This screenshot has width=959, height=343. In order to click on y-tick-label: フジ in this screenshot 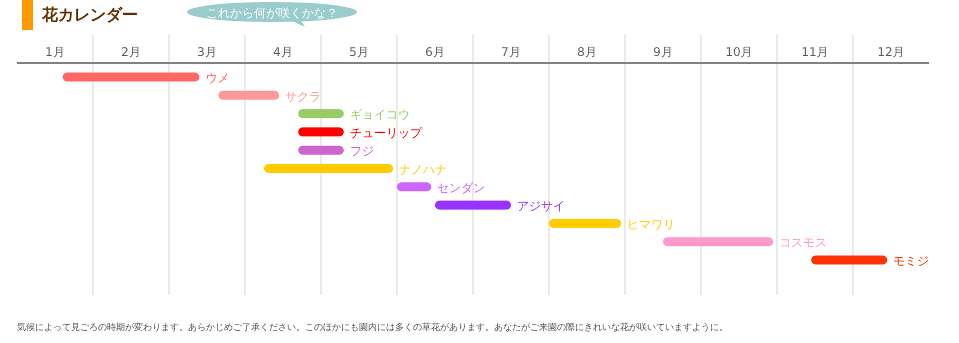, I will do `click(362, 151)`.